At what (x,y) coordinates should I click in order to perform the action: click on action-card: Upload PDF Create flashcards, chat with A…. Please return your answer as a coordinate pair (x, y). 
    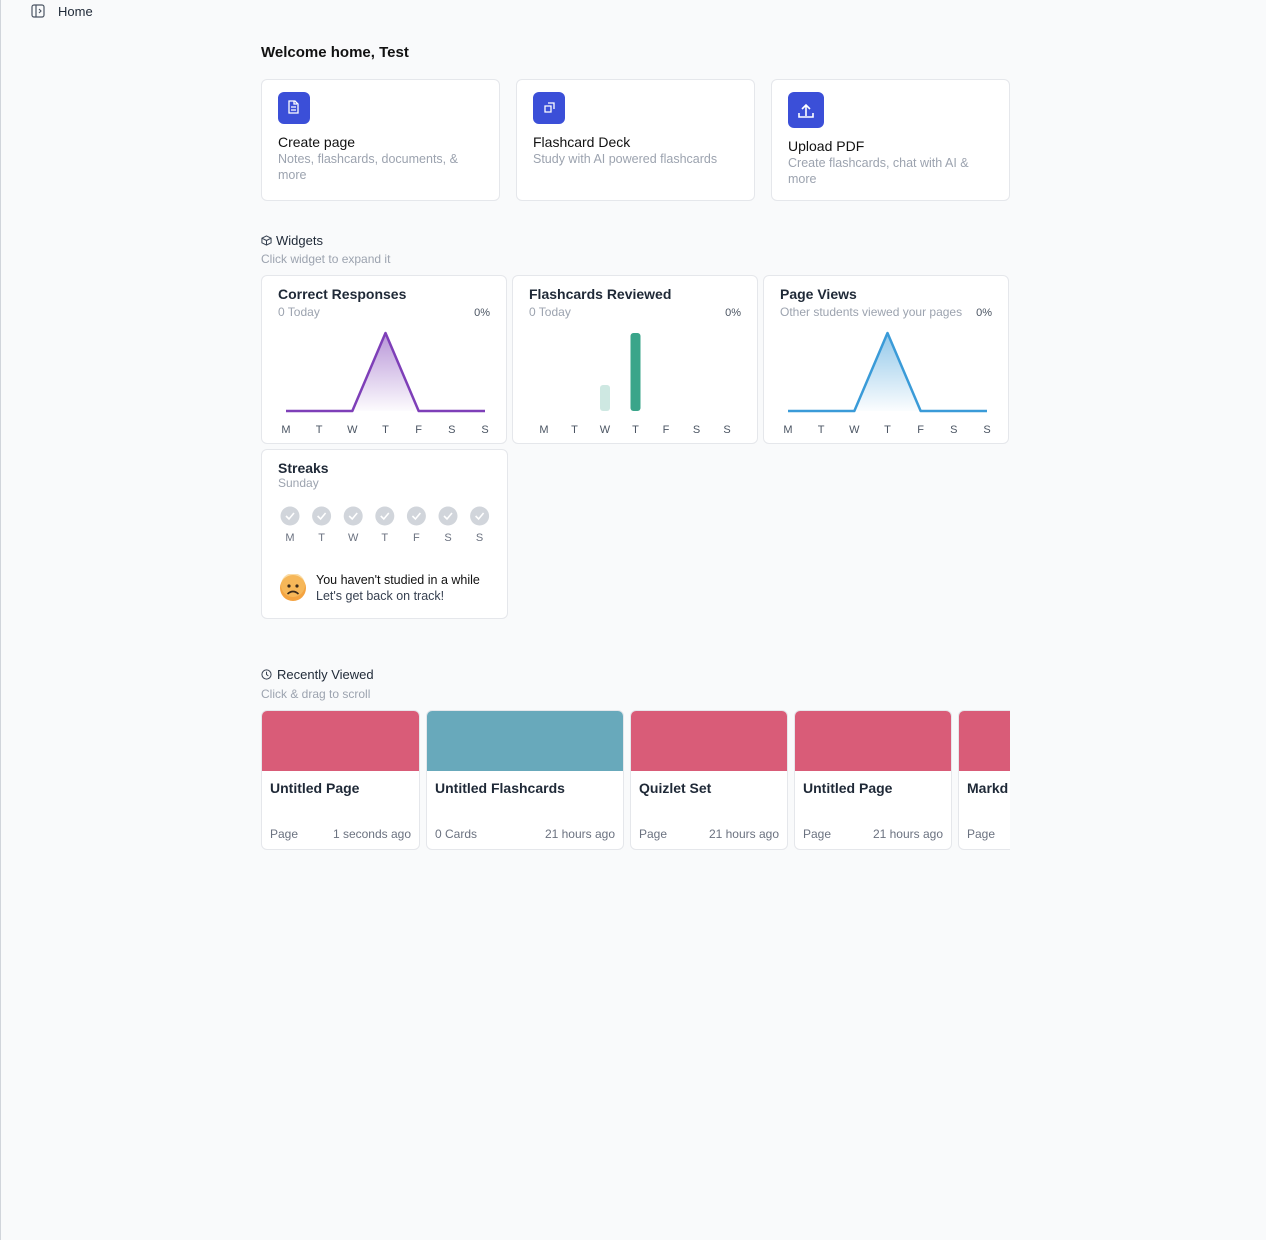
    Looking at the image, I should click on (890, 140).